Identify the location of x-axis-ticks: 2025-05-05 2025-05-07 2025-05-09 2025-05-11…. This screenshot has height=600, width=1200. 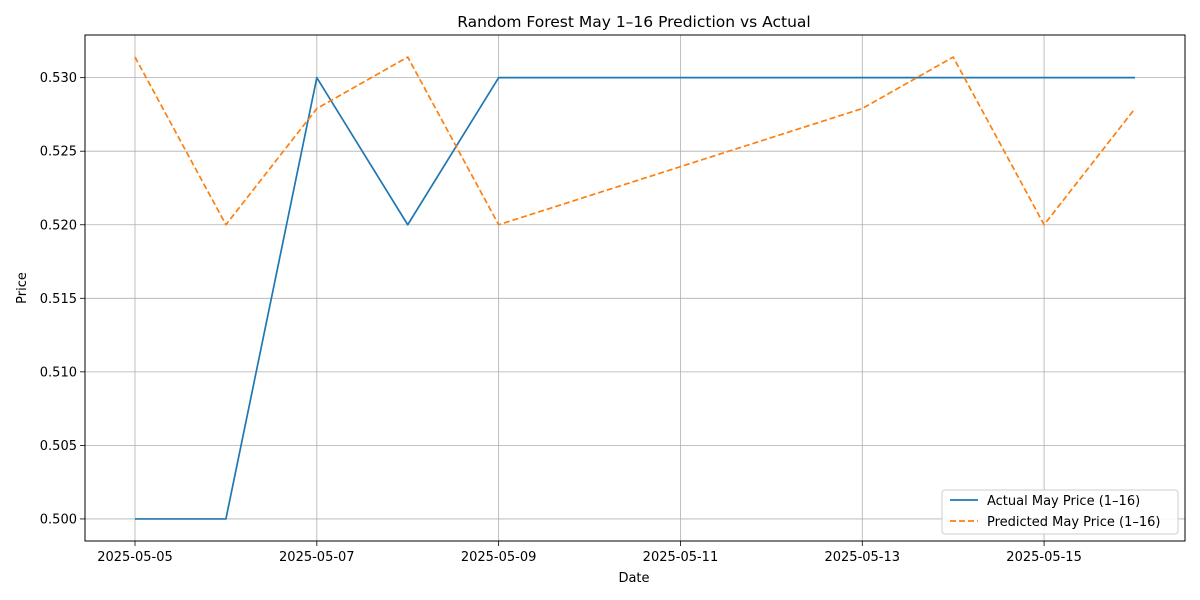
(589, 553).